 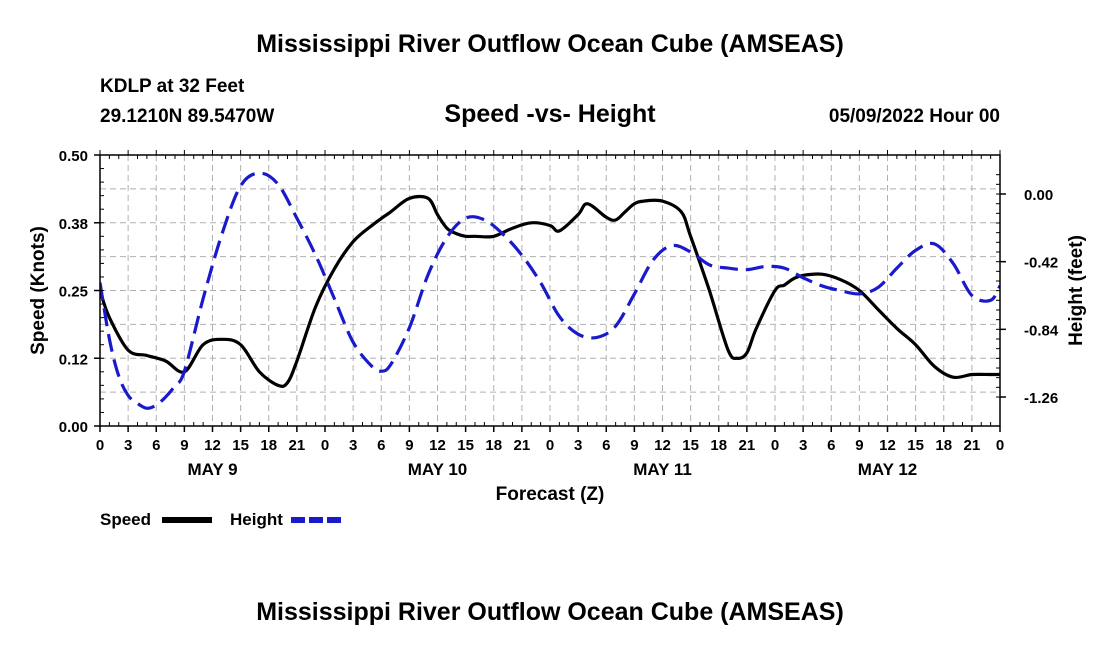 I want to click on y2-tick-label: -0.84, so click(x=1041, y=330).